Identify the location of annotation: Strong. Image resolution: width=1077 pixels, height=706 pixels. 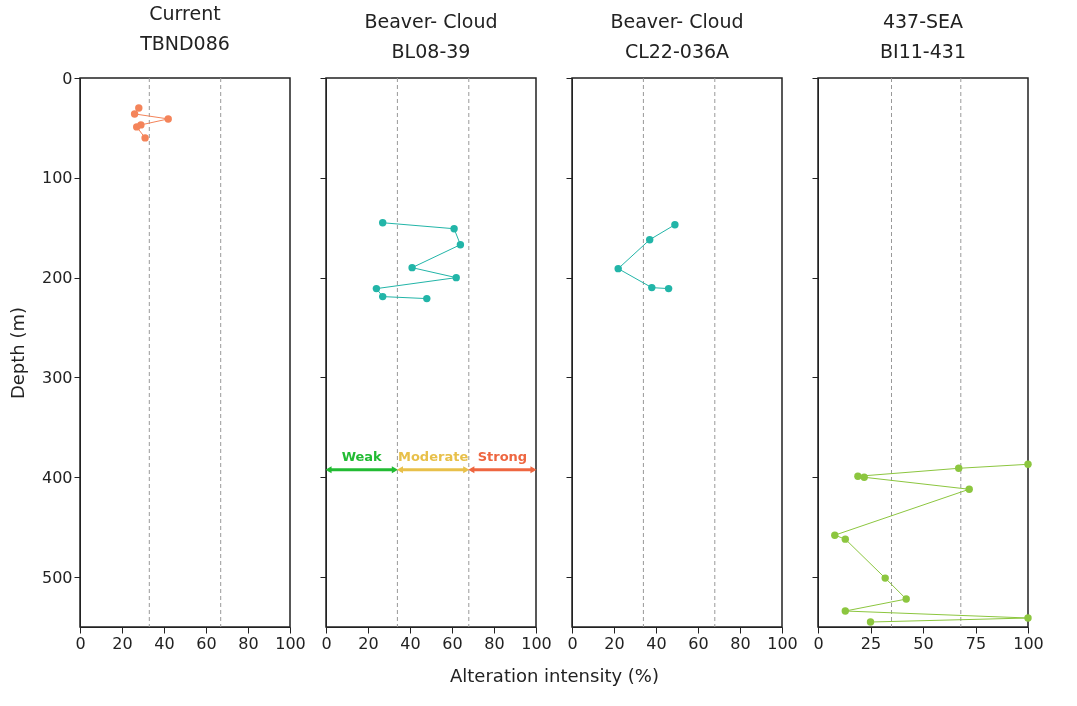
(502, 456).